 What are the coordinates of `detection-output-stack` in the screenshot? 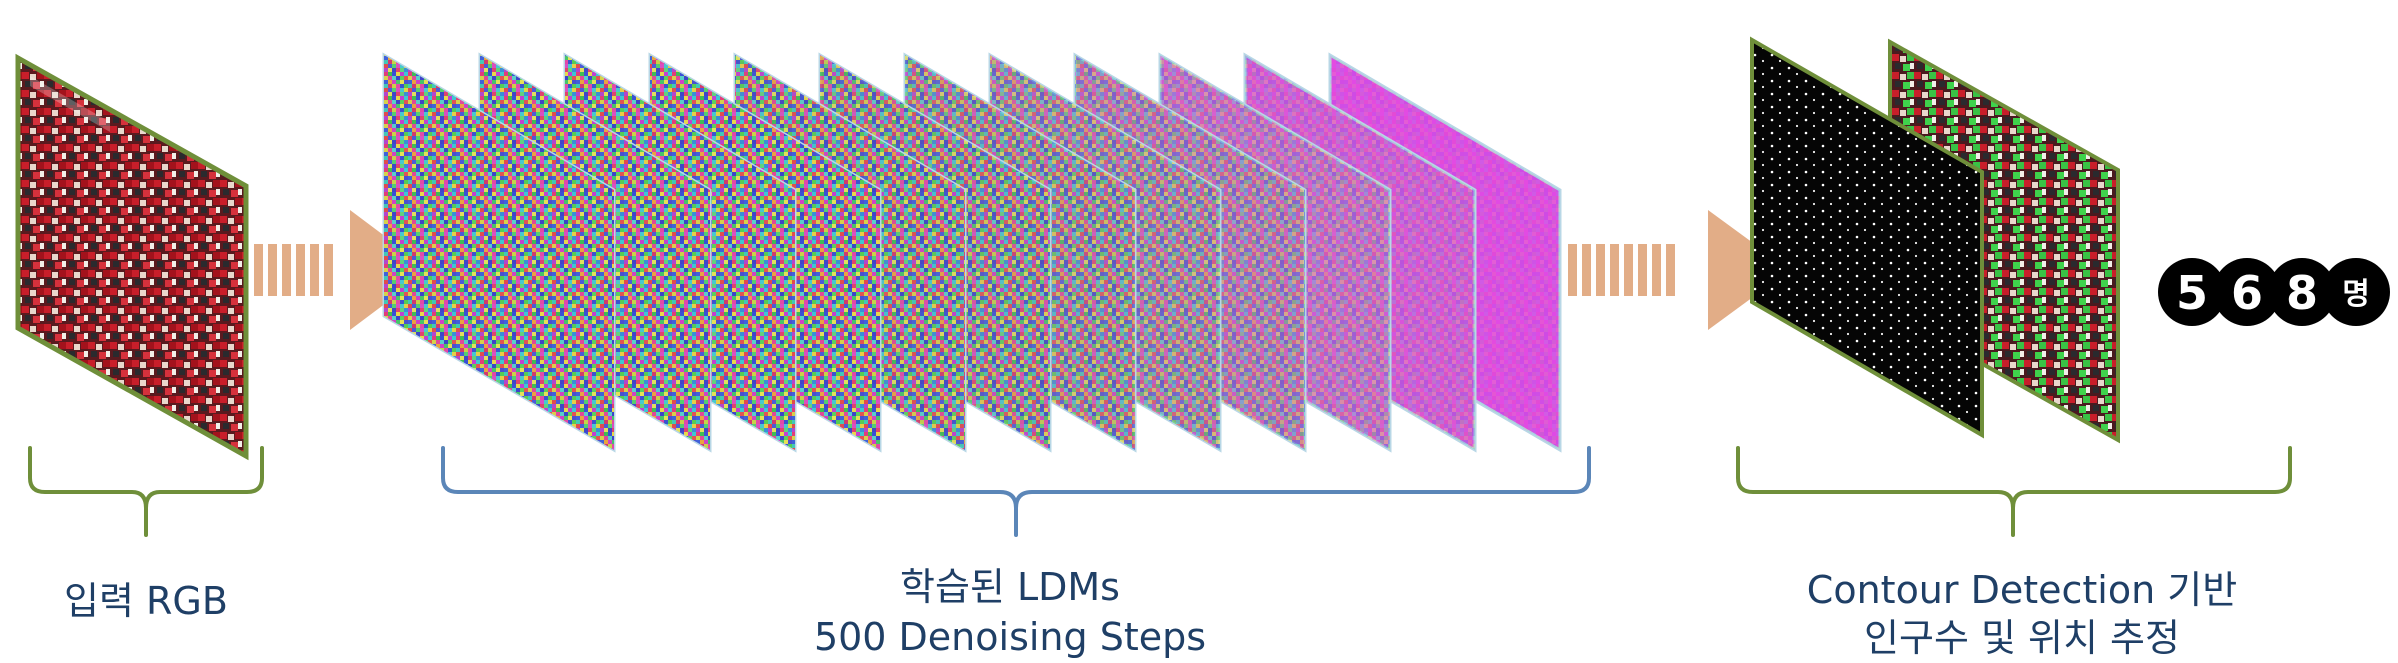 It's located at (1935, 240).